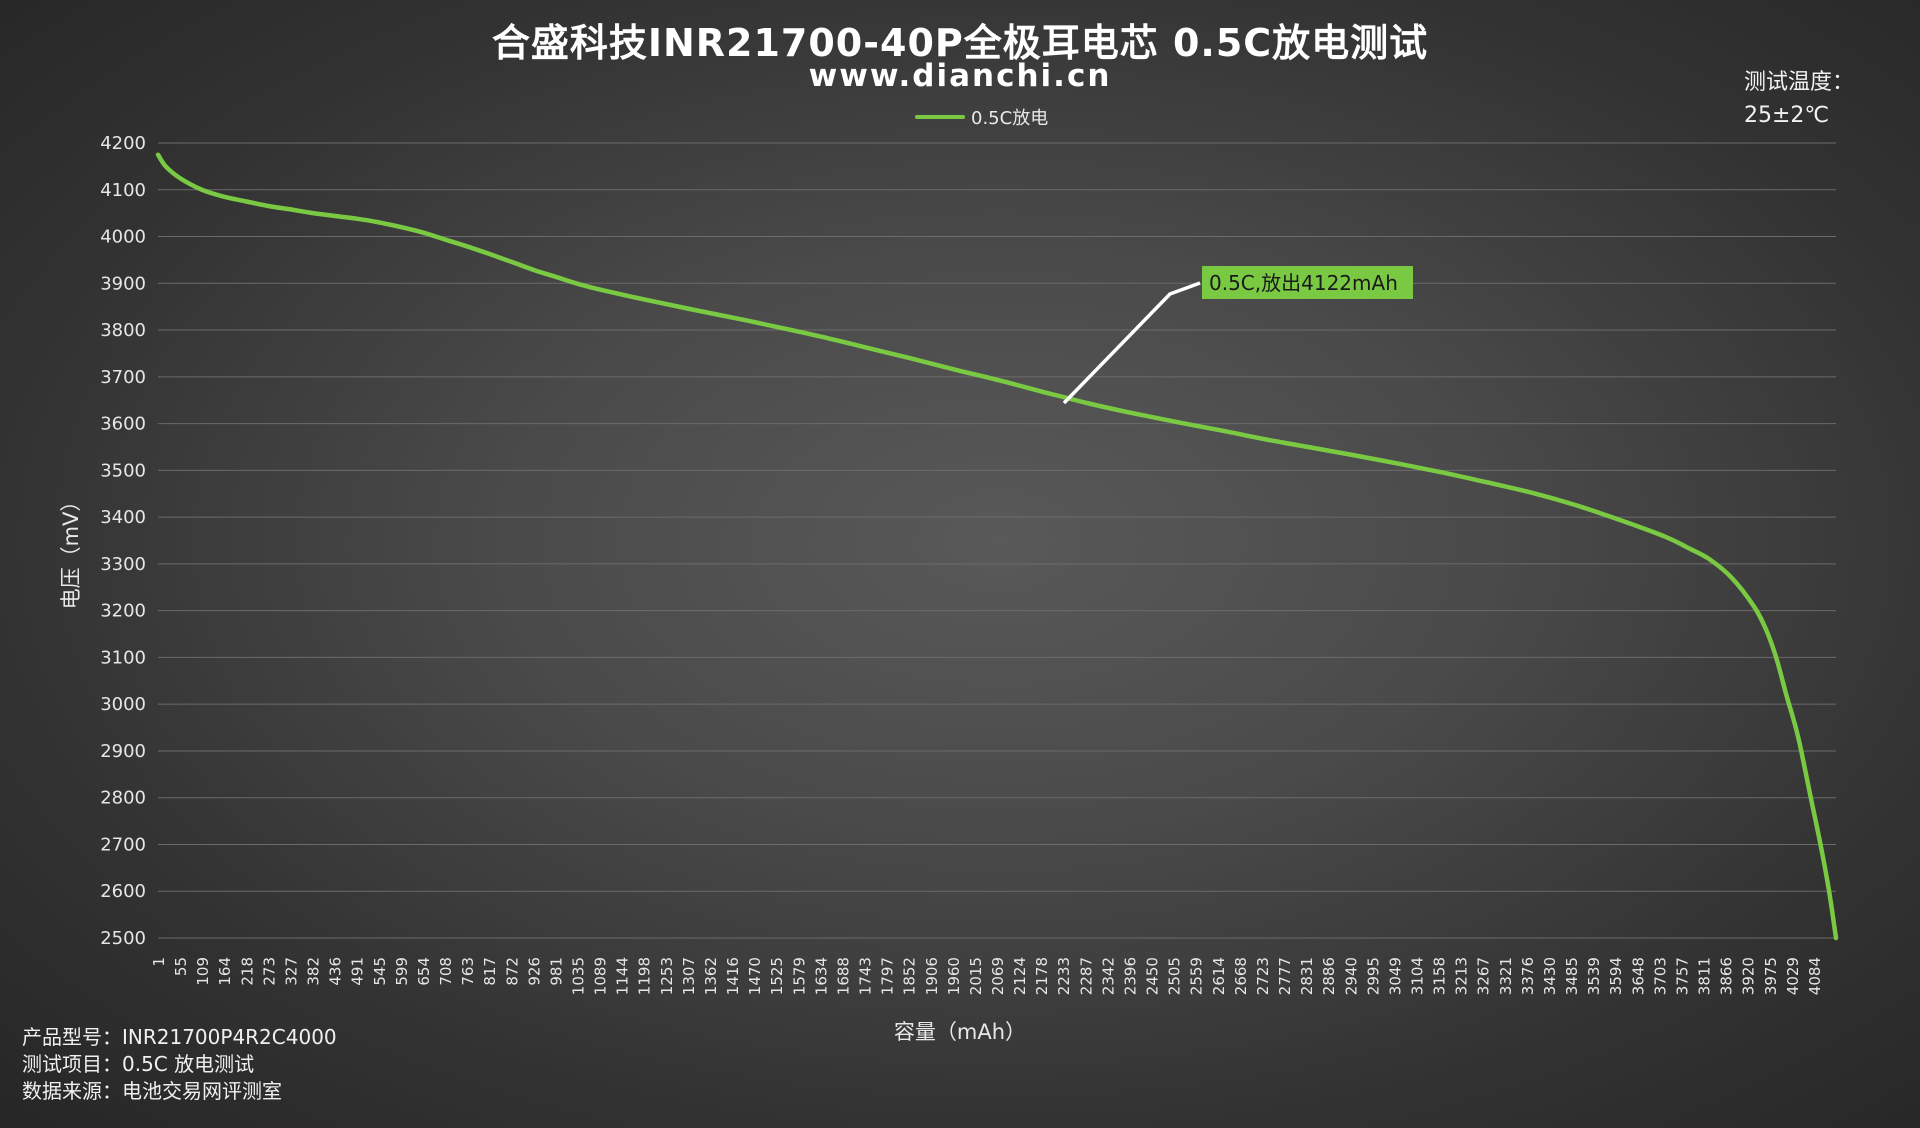 This screenshot has height=1128, width=1920. Describe the element at coordinates (72, 1064) in the screenshot. I see `footer-test-label: 测试项目：` at that location.